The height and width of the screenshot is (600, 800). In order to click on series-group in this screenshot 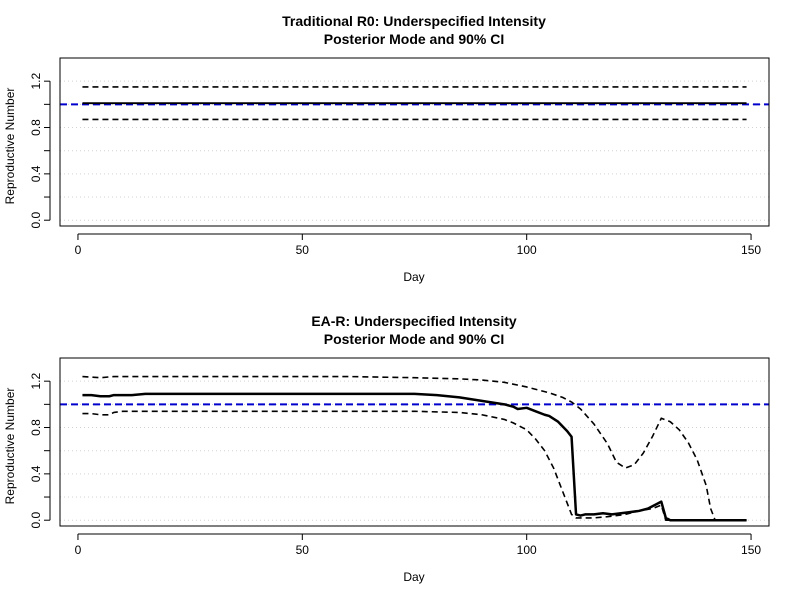, I will do `click(414, 103)`.